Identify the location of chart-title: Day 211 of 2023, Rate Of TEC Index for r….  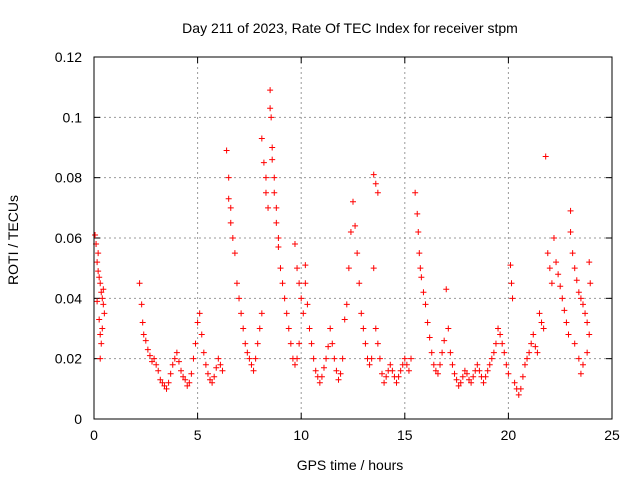
(350, 28).